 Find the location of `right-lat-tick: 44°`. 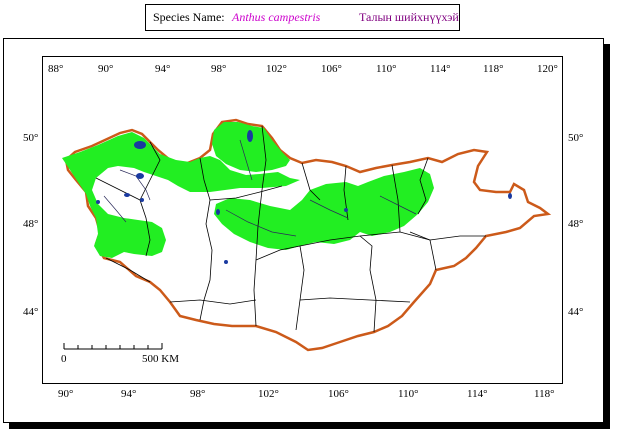

right-lat-tick: 44° is located at coordinates (576, 312).